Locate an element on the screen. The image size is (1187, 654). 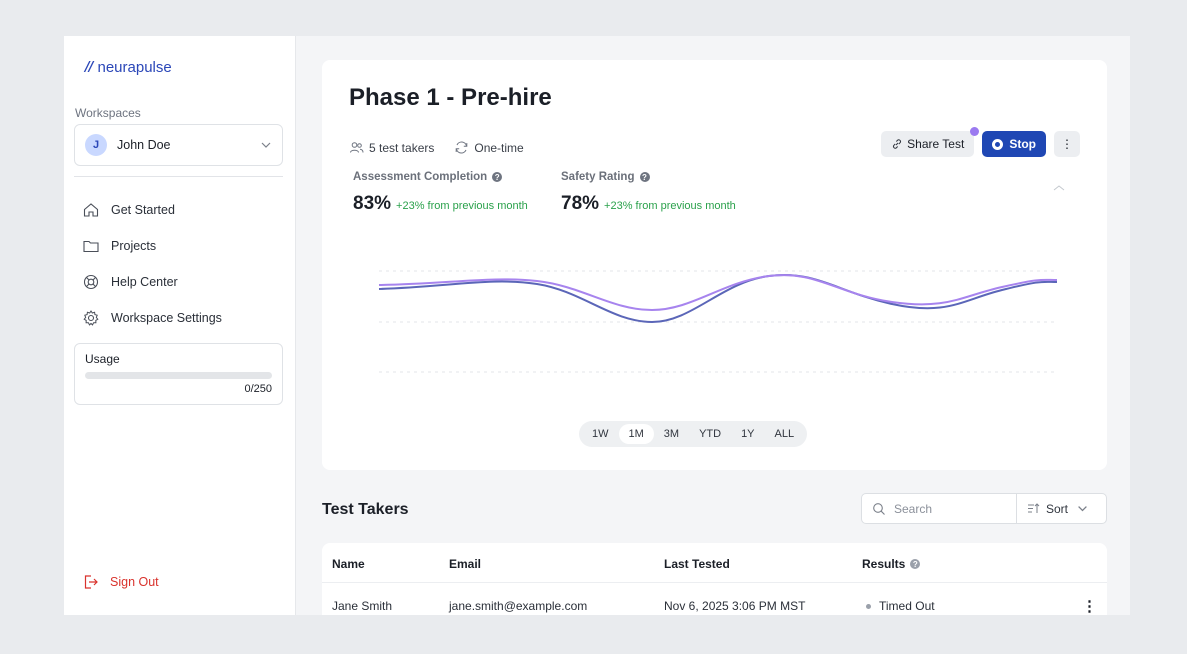
sidebar-item-label: Workspace Settings is located at coordinates (166, 318).